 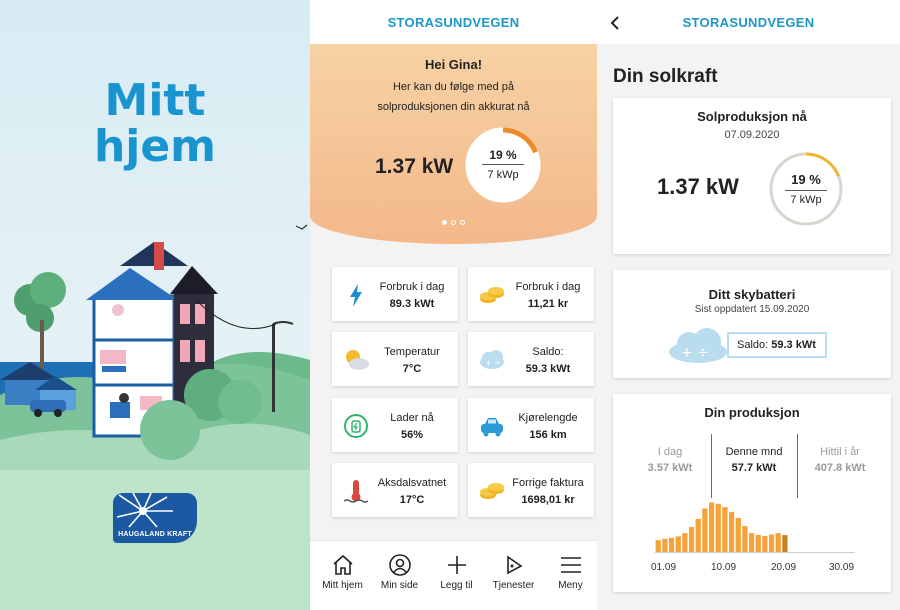 I want to click on card-label: Kjørelengde, so click(x=548, y=418).